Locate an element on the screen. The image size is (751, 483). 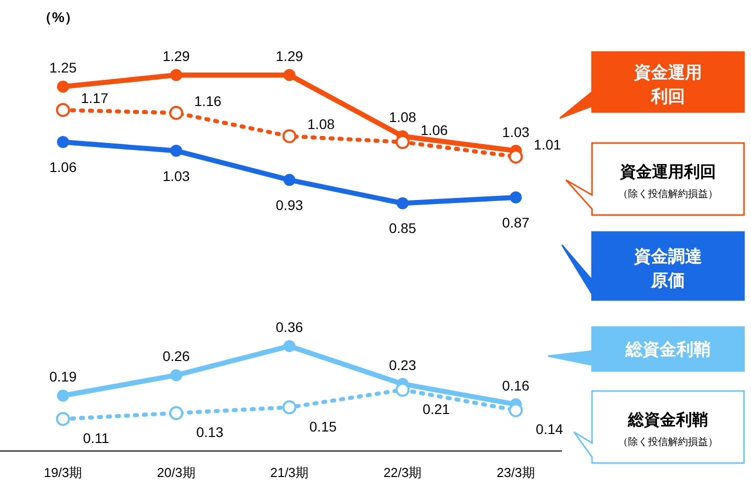
data-label: 1.01 is located at coordinates (548, 144).